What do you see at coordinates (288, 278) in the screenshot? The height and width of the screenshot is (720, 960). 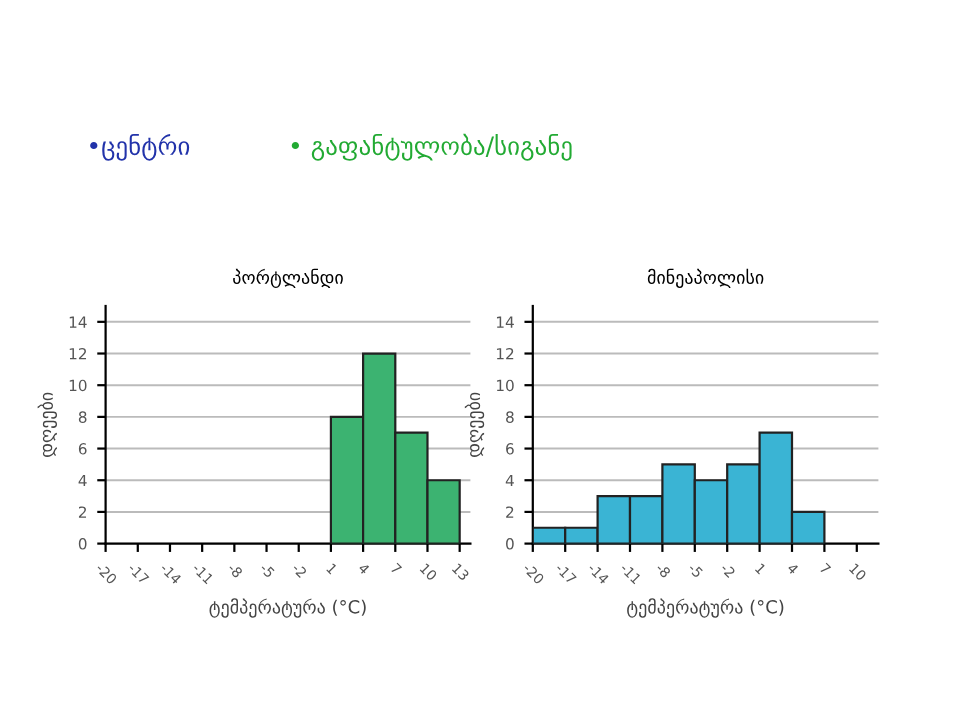 I see `chart-title: პორტლანდი` at bounding box center [288, 278].